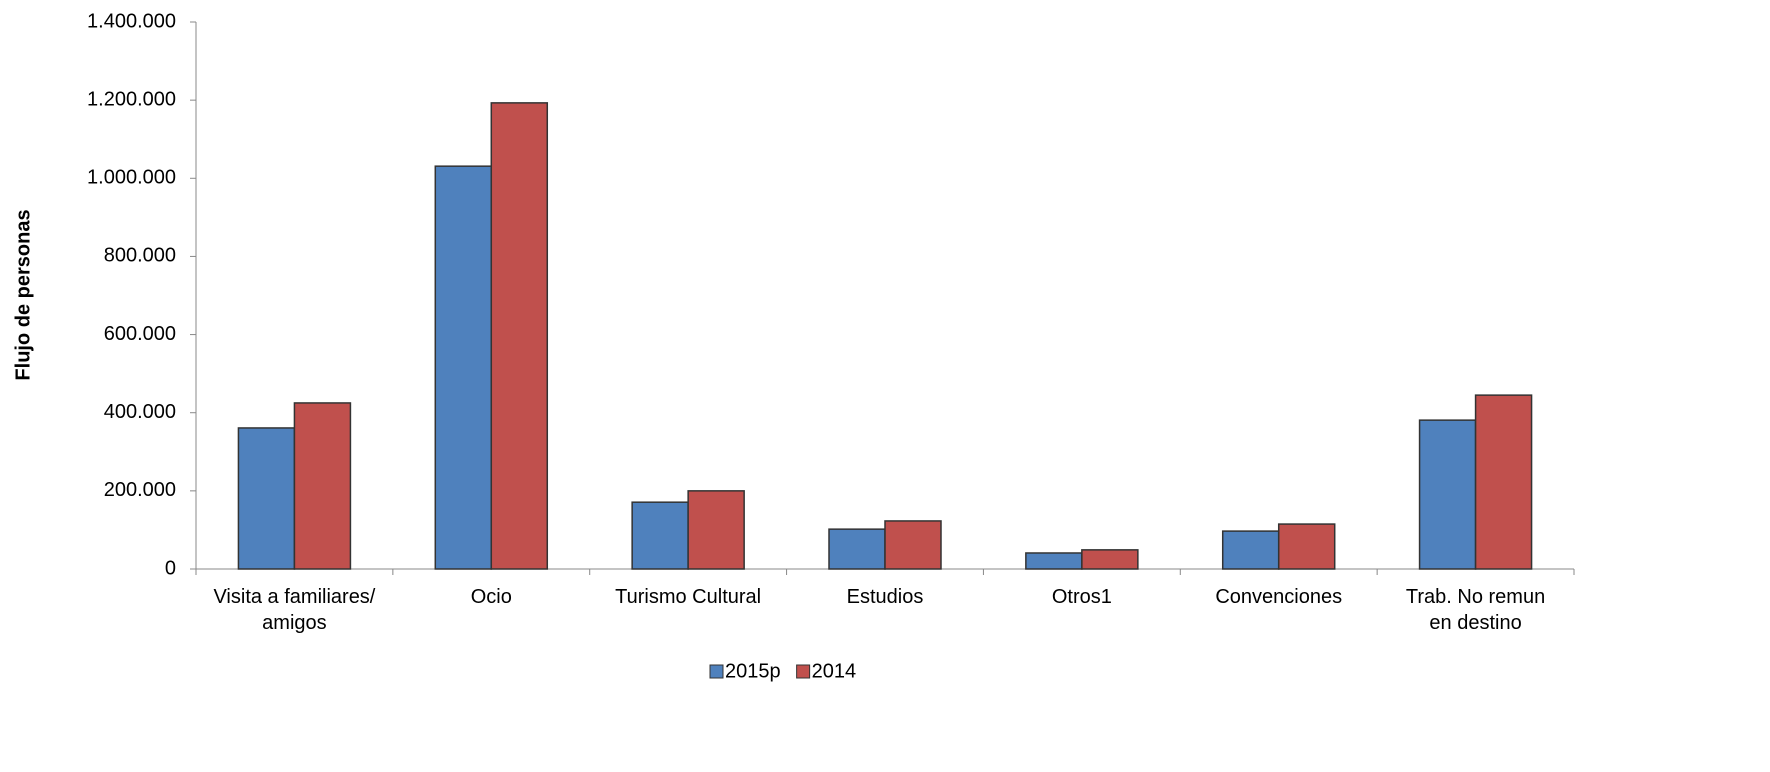 The width and height of the screenshot is (1770, 772). What do you see at coordinates (170, 568) in the screenshot?
I see `y-tick-label: 0` at bounding box center [170, 568].